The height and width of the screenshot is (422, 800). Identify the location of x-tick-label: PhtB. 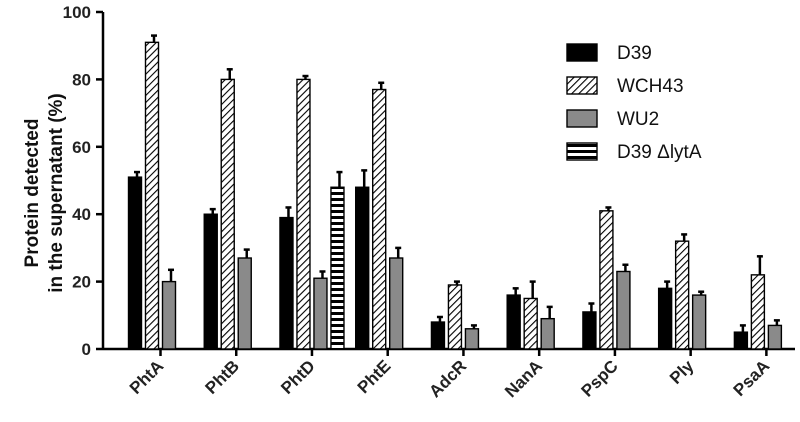
(222, 376).